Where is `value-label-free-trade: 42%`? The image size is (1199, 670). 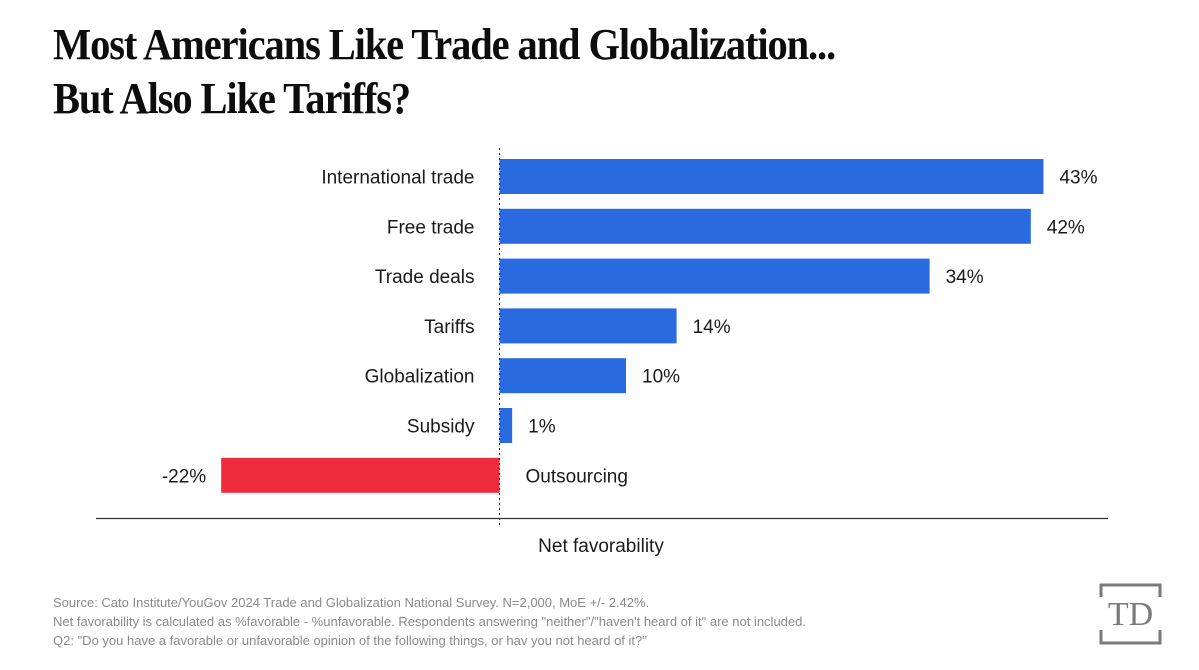 value-label-free-trade: 42% is located at coordinates (1066, 227).